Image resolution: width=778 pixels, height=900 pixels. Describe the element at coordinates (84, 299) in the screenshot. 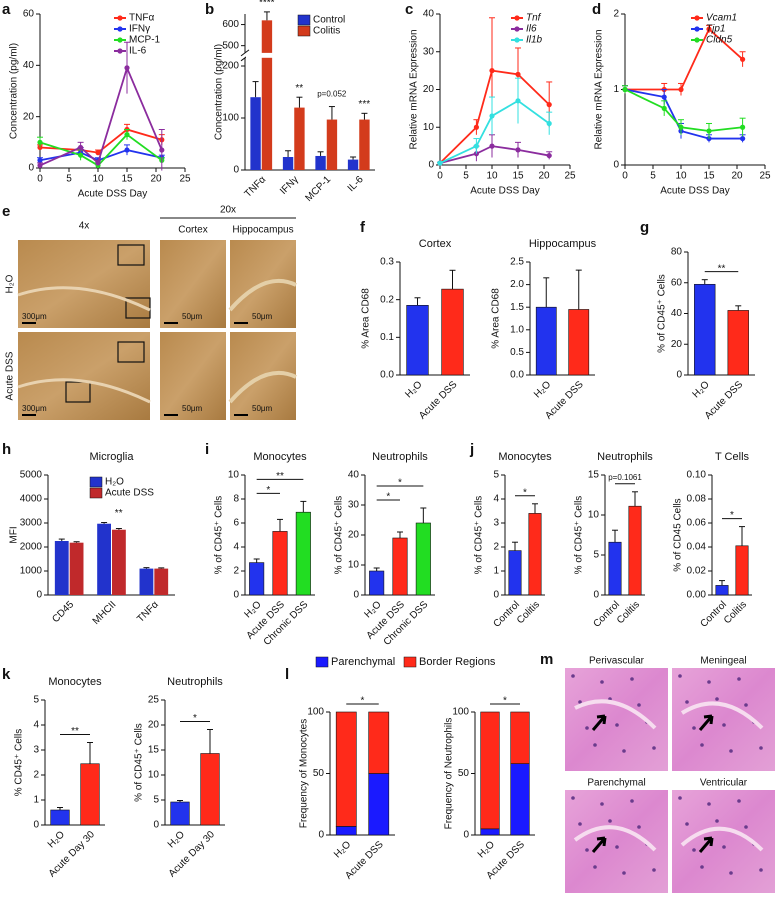

I see `tissue-feature` at that location.